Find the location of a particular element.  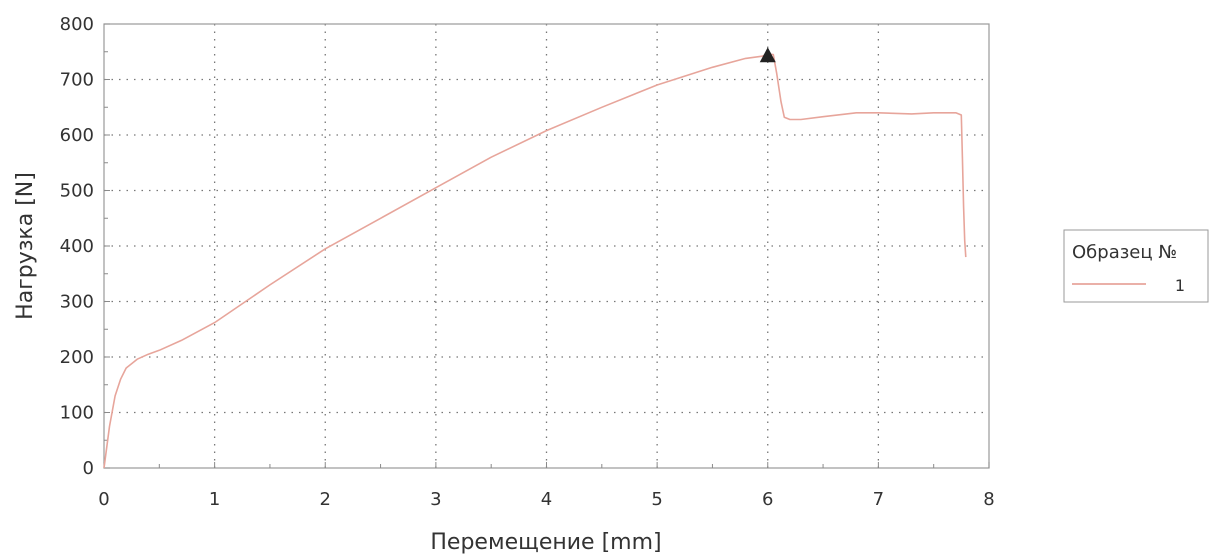

x-axis-title: Перемещение [mm] is located at coordinates (545, 542).